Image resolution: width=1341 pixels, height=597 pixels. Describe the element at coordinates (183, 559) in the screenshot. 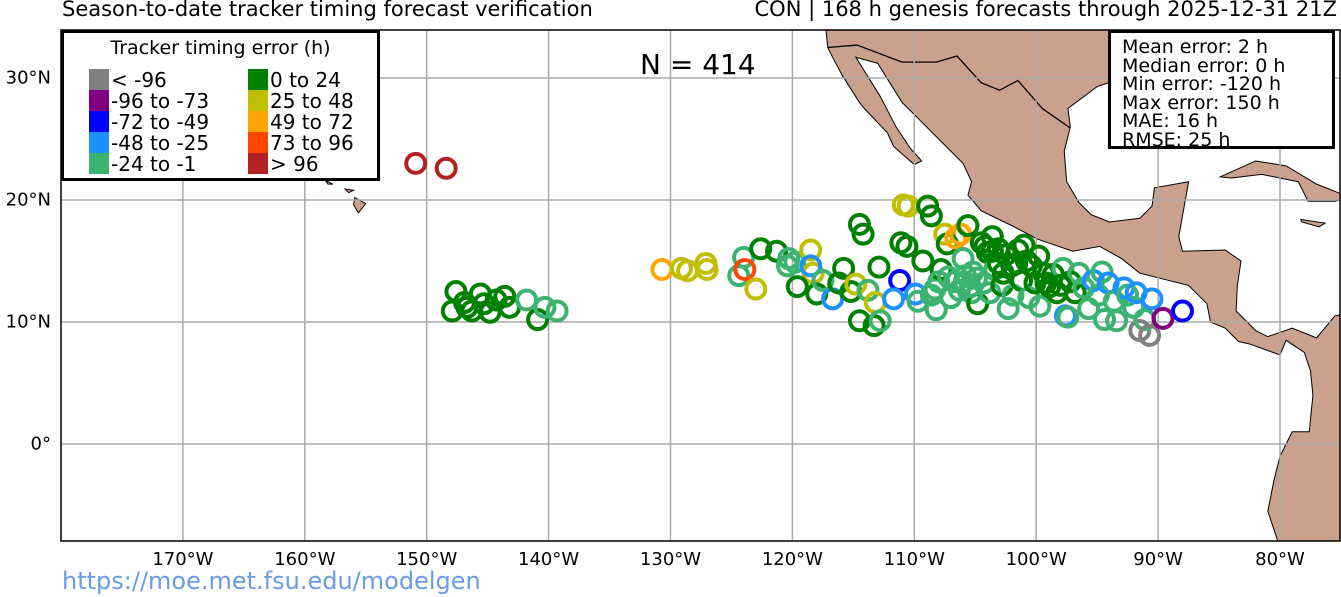

I see `x-tick-label: 170°W` at that location.